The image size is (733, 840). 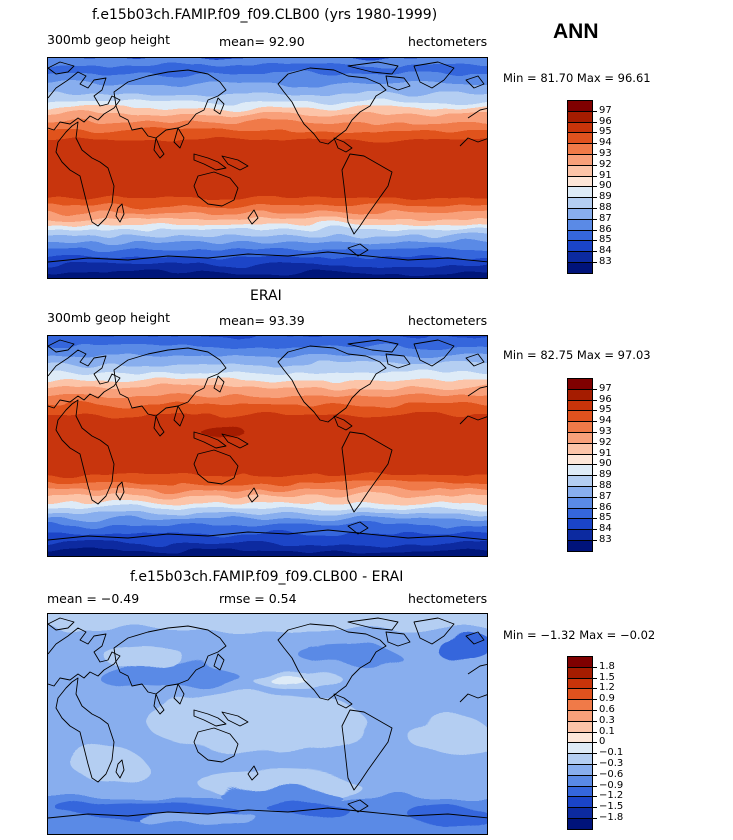 I want to click on panel-1-units: hectometers, so click(x=448, y=41).